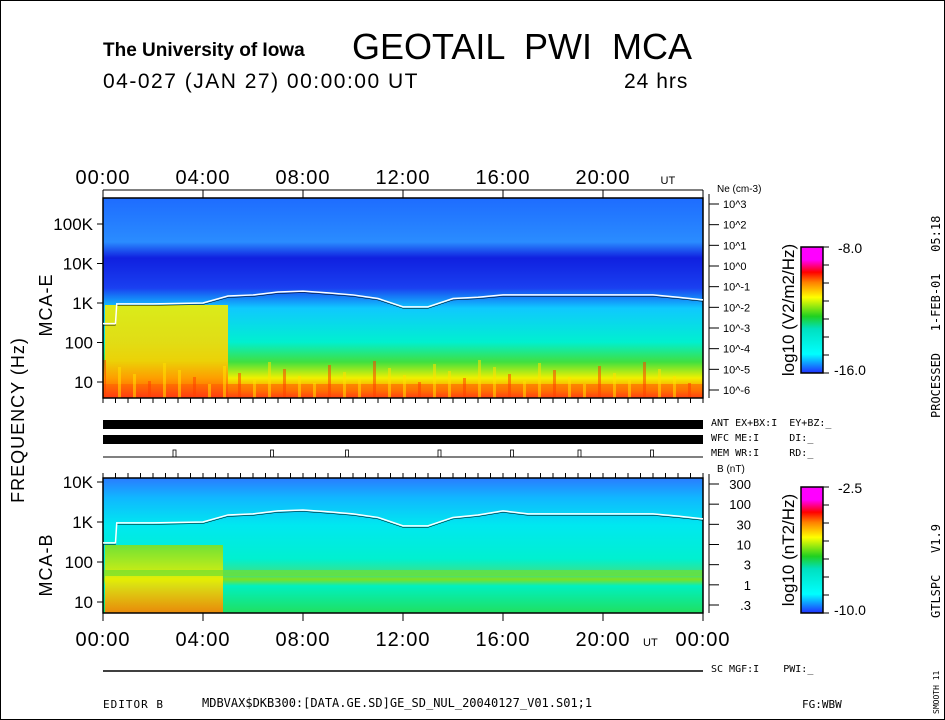 The width and height of the screenshot is (945, 720). I want to click on freq-tick-label: 1K, so click(82, 303).